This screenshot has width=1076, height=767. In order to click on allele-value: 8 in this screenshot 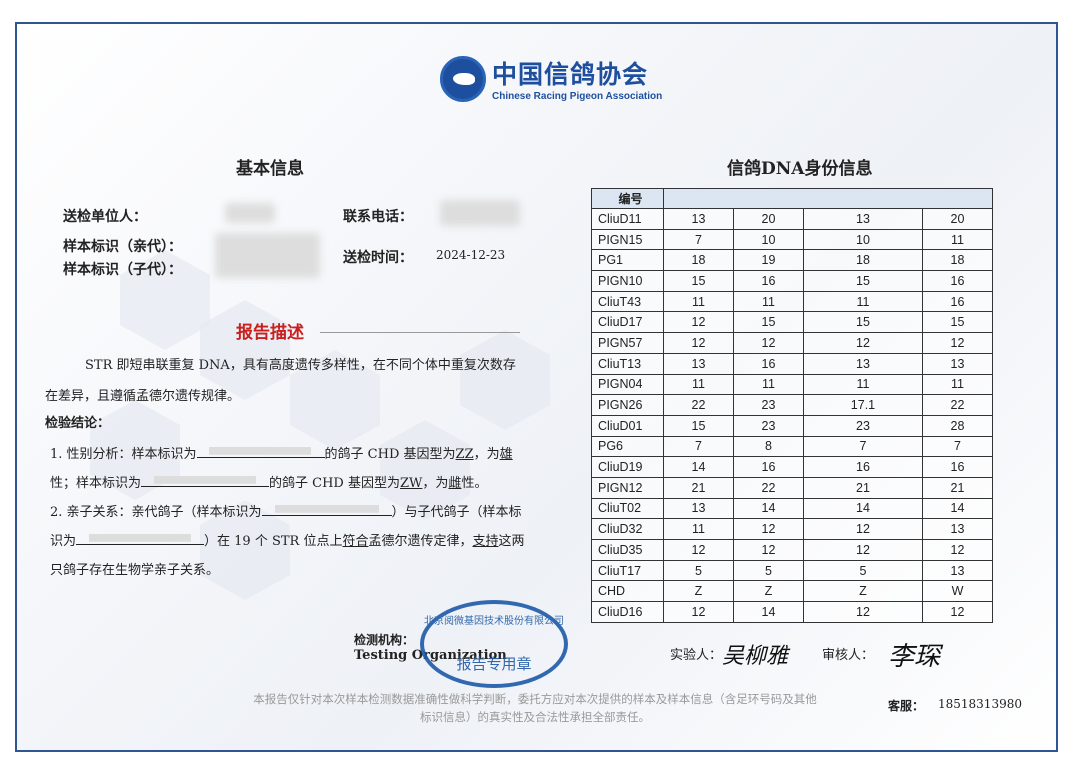, I will do `click(768, 446)`.